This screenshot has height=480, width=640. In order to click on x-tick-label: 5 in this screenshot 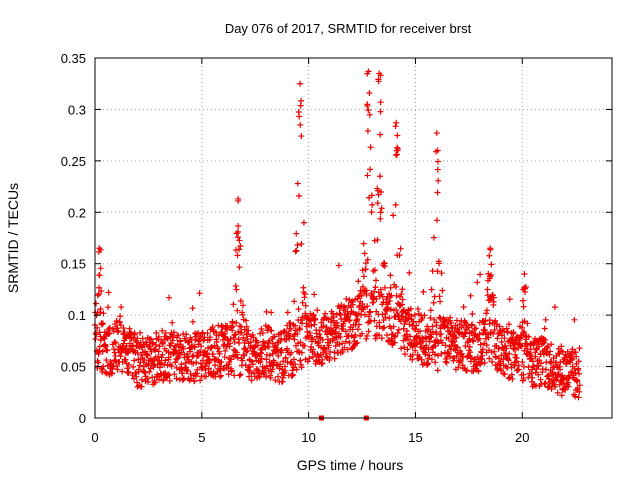, I will do `click(201, 437)`.